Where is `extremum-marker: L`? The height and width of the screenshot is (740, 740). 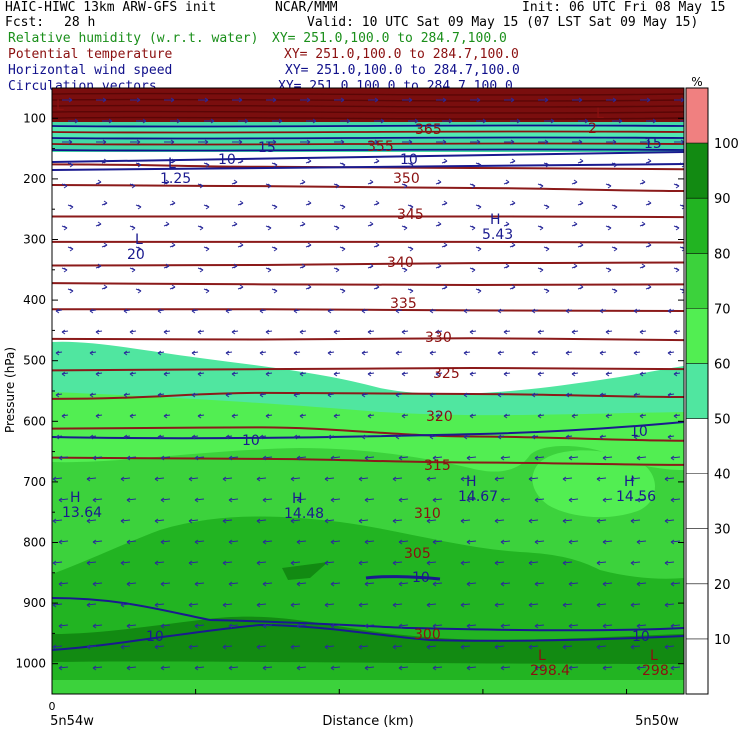
extremum-marker: L is located at coordinates (542, 656).